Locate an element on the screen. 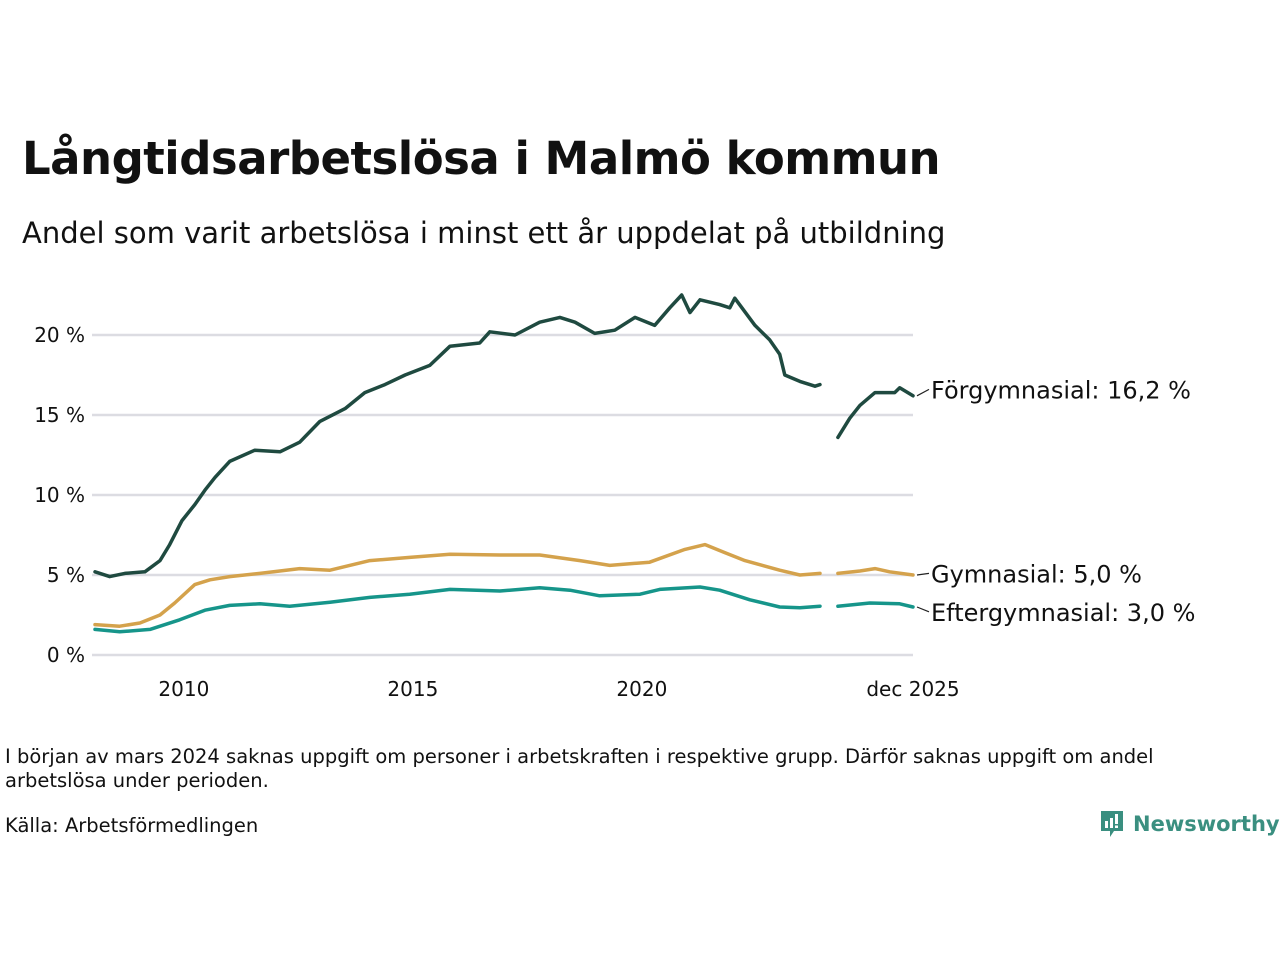 This screenshot has height=960, width=1280. x-tick-label: 2020 is located at coordinates (641, 689).